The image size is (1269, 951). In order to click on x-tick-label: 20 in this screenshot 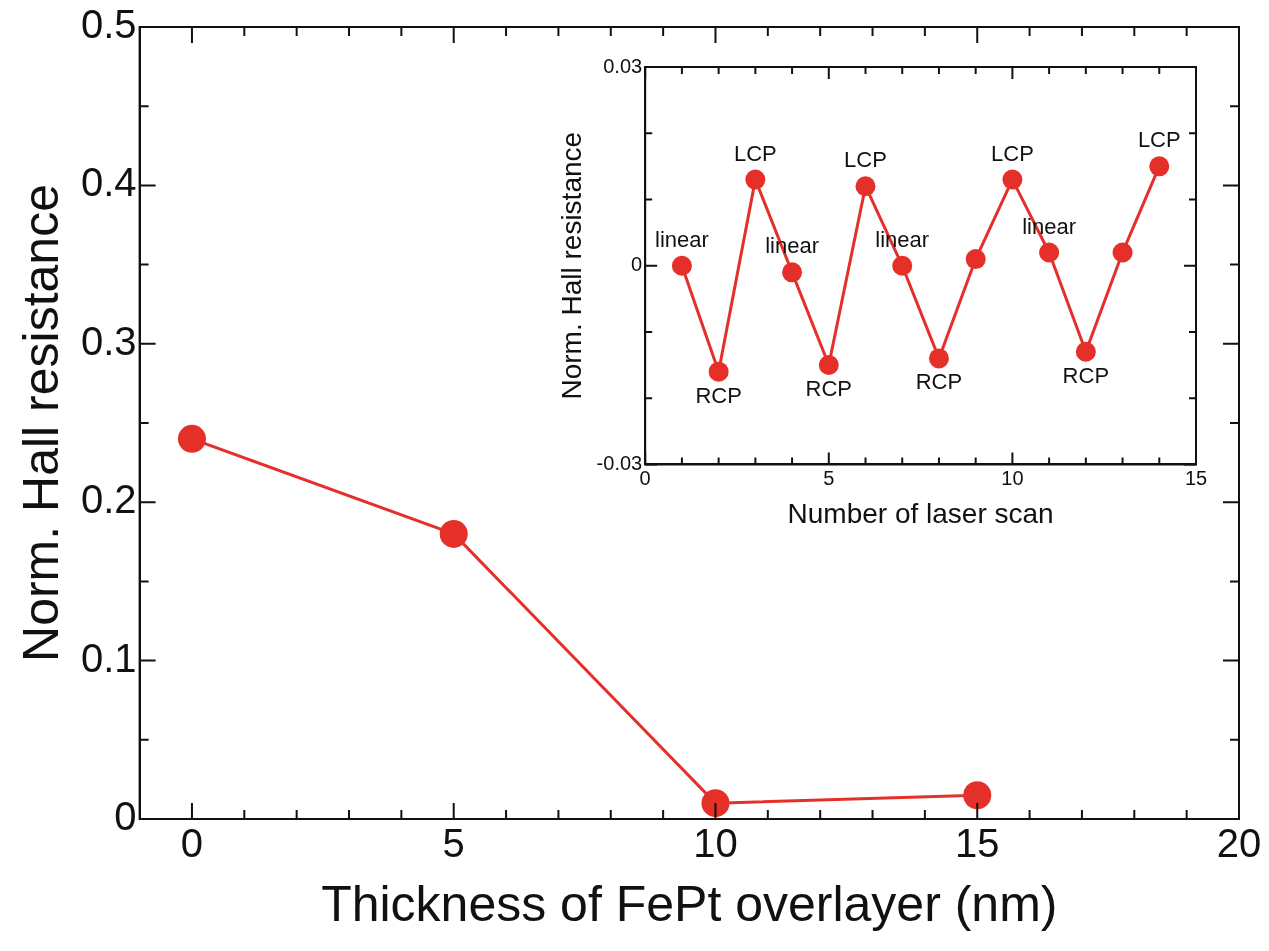, I will do `click(1239, 843)`.